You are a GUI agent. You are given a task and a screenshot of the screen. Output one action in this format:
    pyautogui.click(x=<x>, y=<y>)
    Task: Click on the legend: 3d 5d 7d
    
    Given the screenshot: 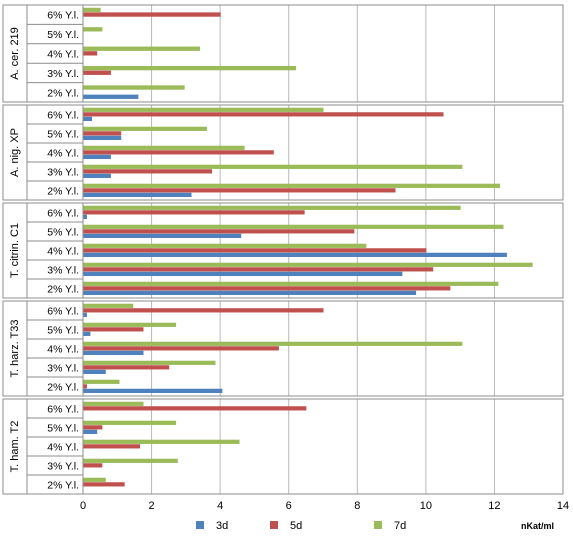 What is the action you would take?
    pyautogui.click(x=301, y=526)
    